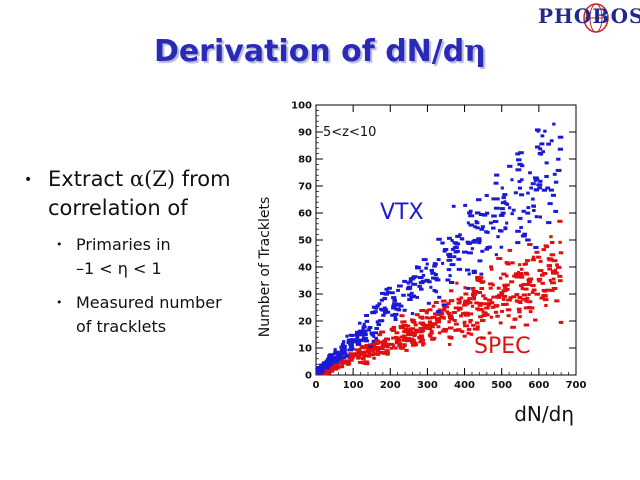  I want to click on y-tick-label: 80, so click(305, 160).